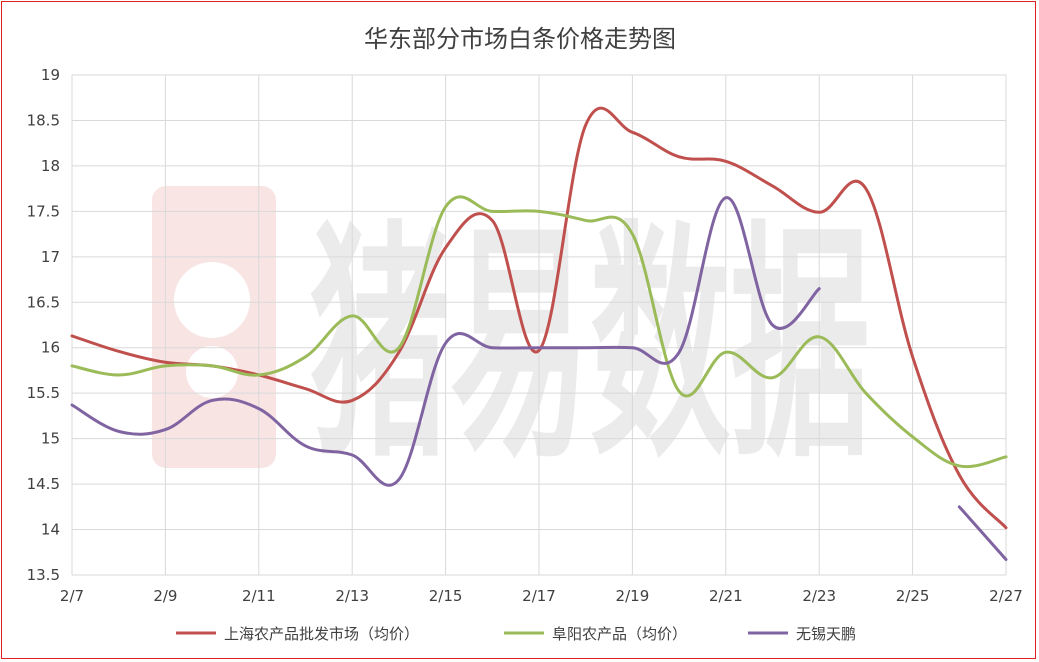 The height and width of the screenshot is (662, 1039). Describe the element at coordinates (819, 596) in the screenshot. I see `x-tick-label: 2/23` at that location.